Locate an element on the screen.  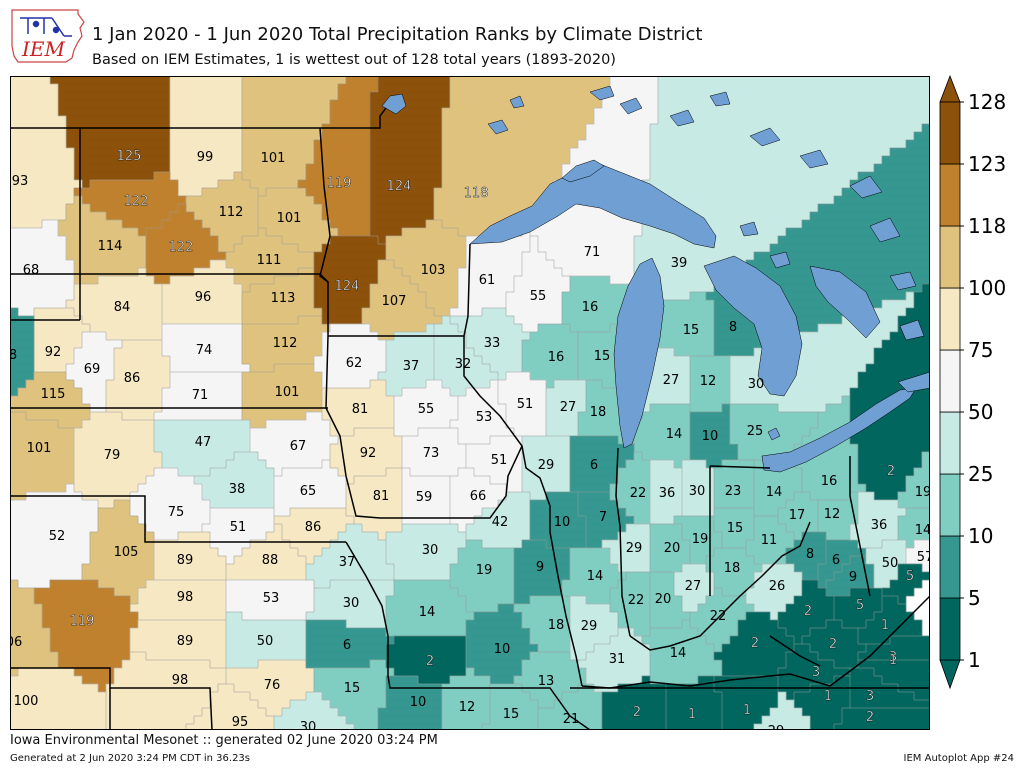
district-rank-label: 92 is located at coordinates (53, 352).